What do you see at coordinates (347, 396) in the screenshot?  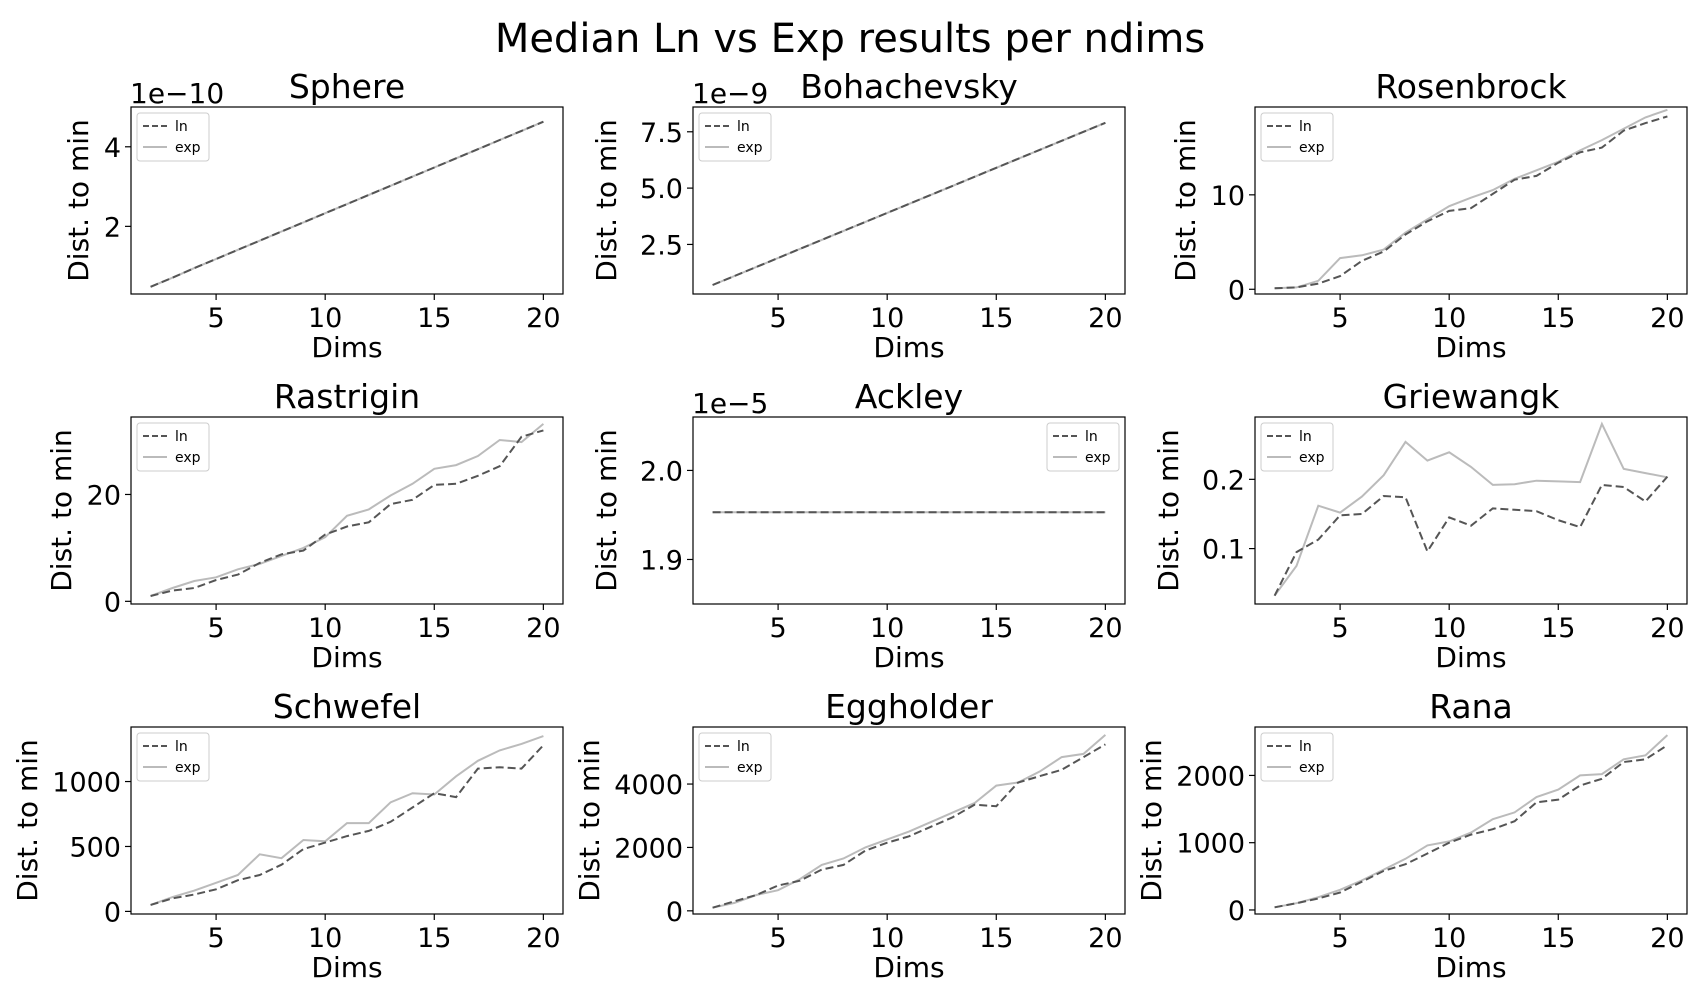 I see `subplot-title: Rastrigin` at bounding box center [347, 396].